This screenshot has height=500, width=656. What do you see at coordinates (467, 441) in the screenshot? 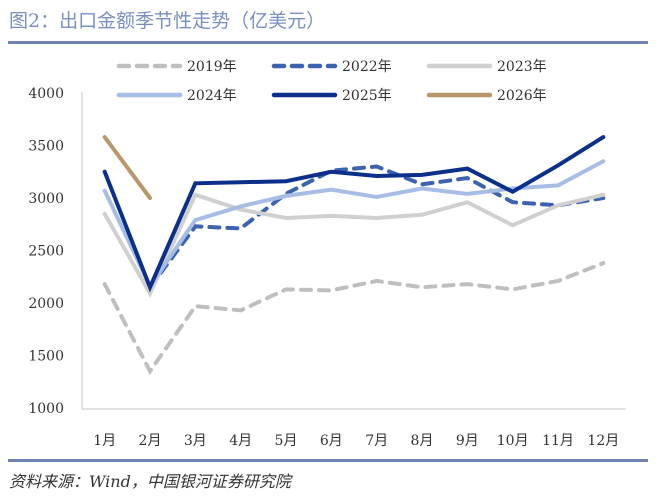
I see `x-tick-label: 9月` at bounding box center [467, 441].